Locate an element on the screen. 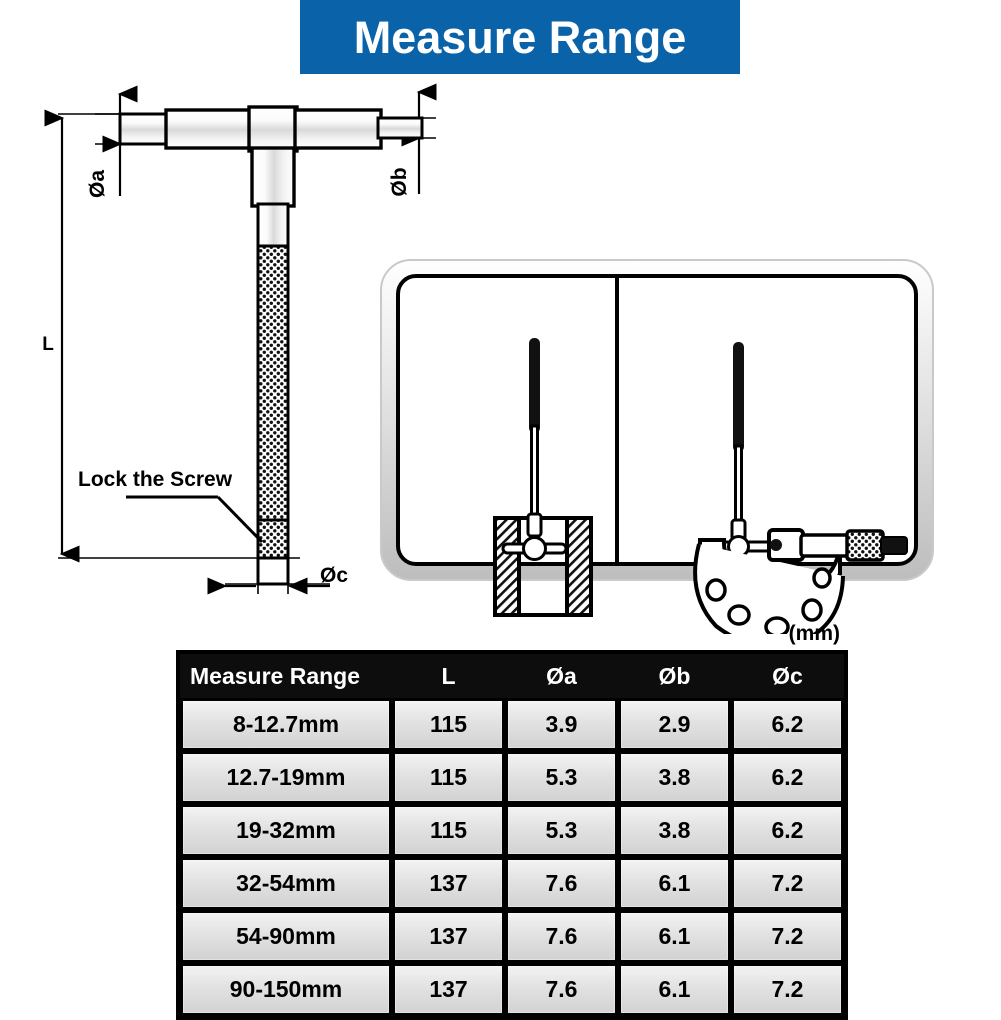 This screenshot has width=1001, height=1020. table-row: 90-150mm 137 7.6 6.1 7.2 is located at coordinates (512, 989).